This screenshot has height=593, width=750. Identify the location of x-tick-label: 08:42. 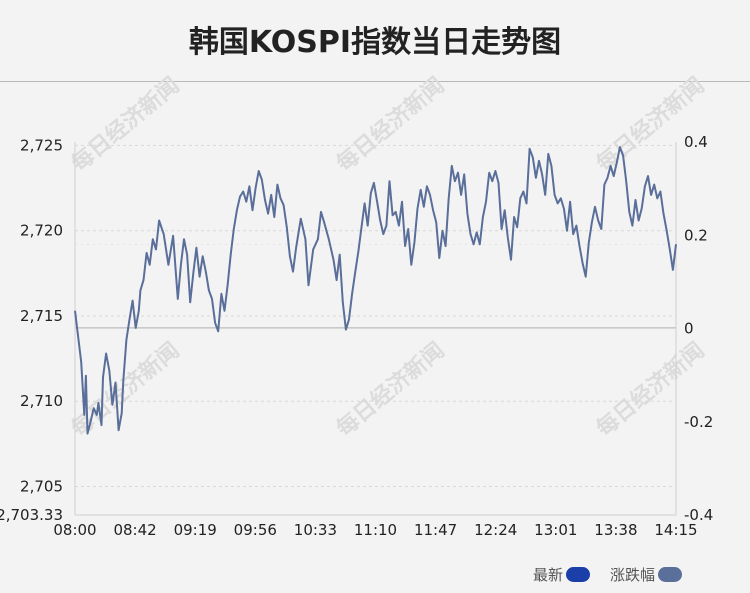
(134, 530).